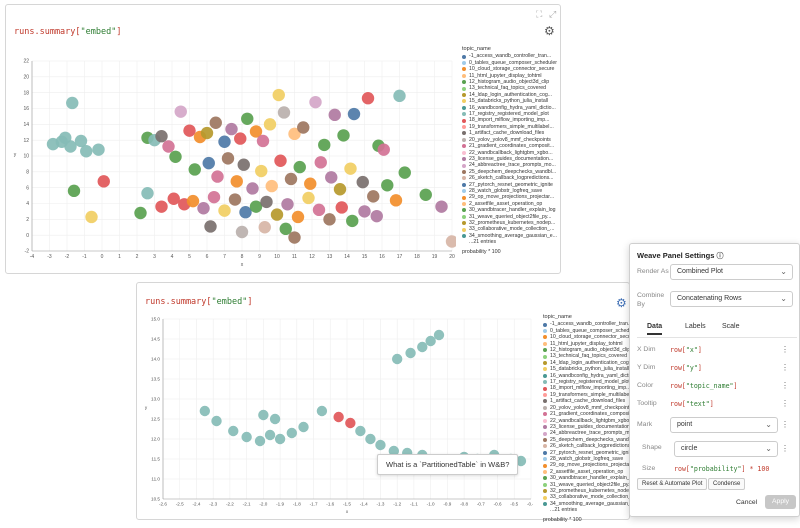 The width and height of the screenshot is (800, 528). I want to click on legend-item: 27_pytorch_resnet_geometric_ignite, so click(586, 453).